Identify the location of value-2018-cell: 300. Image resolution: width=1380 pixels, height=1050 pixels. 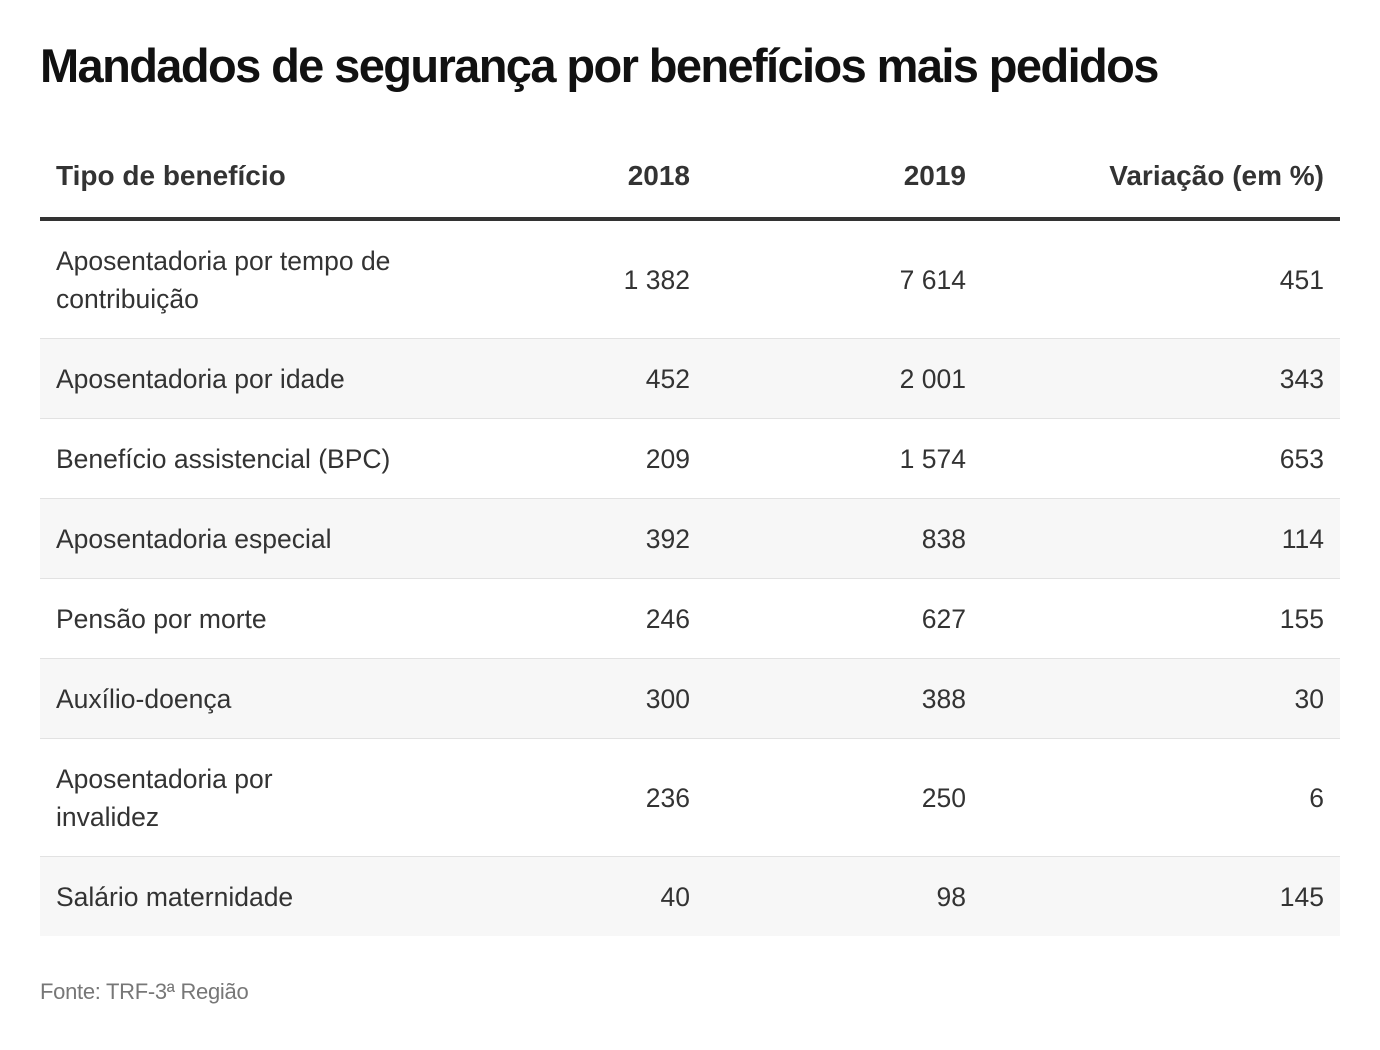
(568, 698).